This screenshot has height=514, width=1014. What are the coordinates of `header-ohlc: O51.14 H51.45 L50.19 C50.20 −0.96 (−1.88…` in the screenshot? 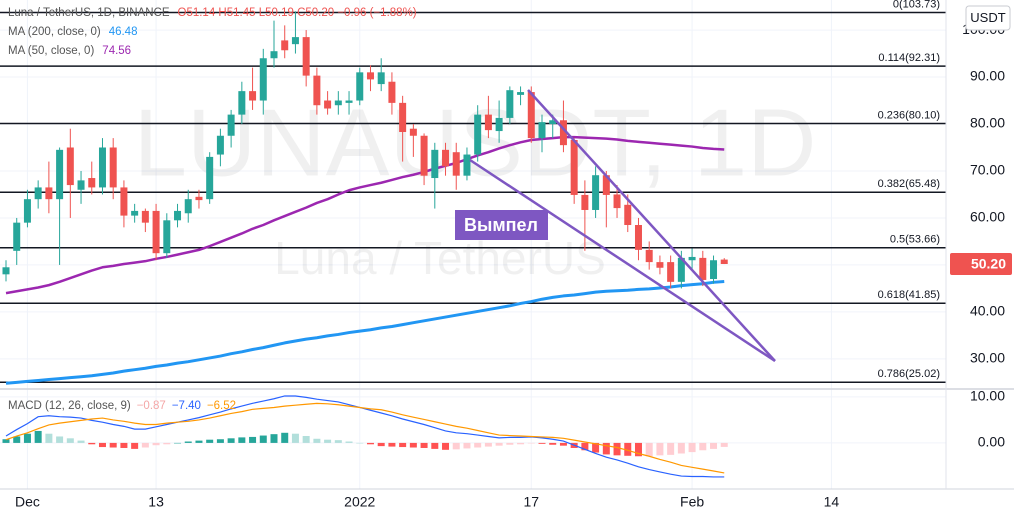 It's located at (297, 13).